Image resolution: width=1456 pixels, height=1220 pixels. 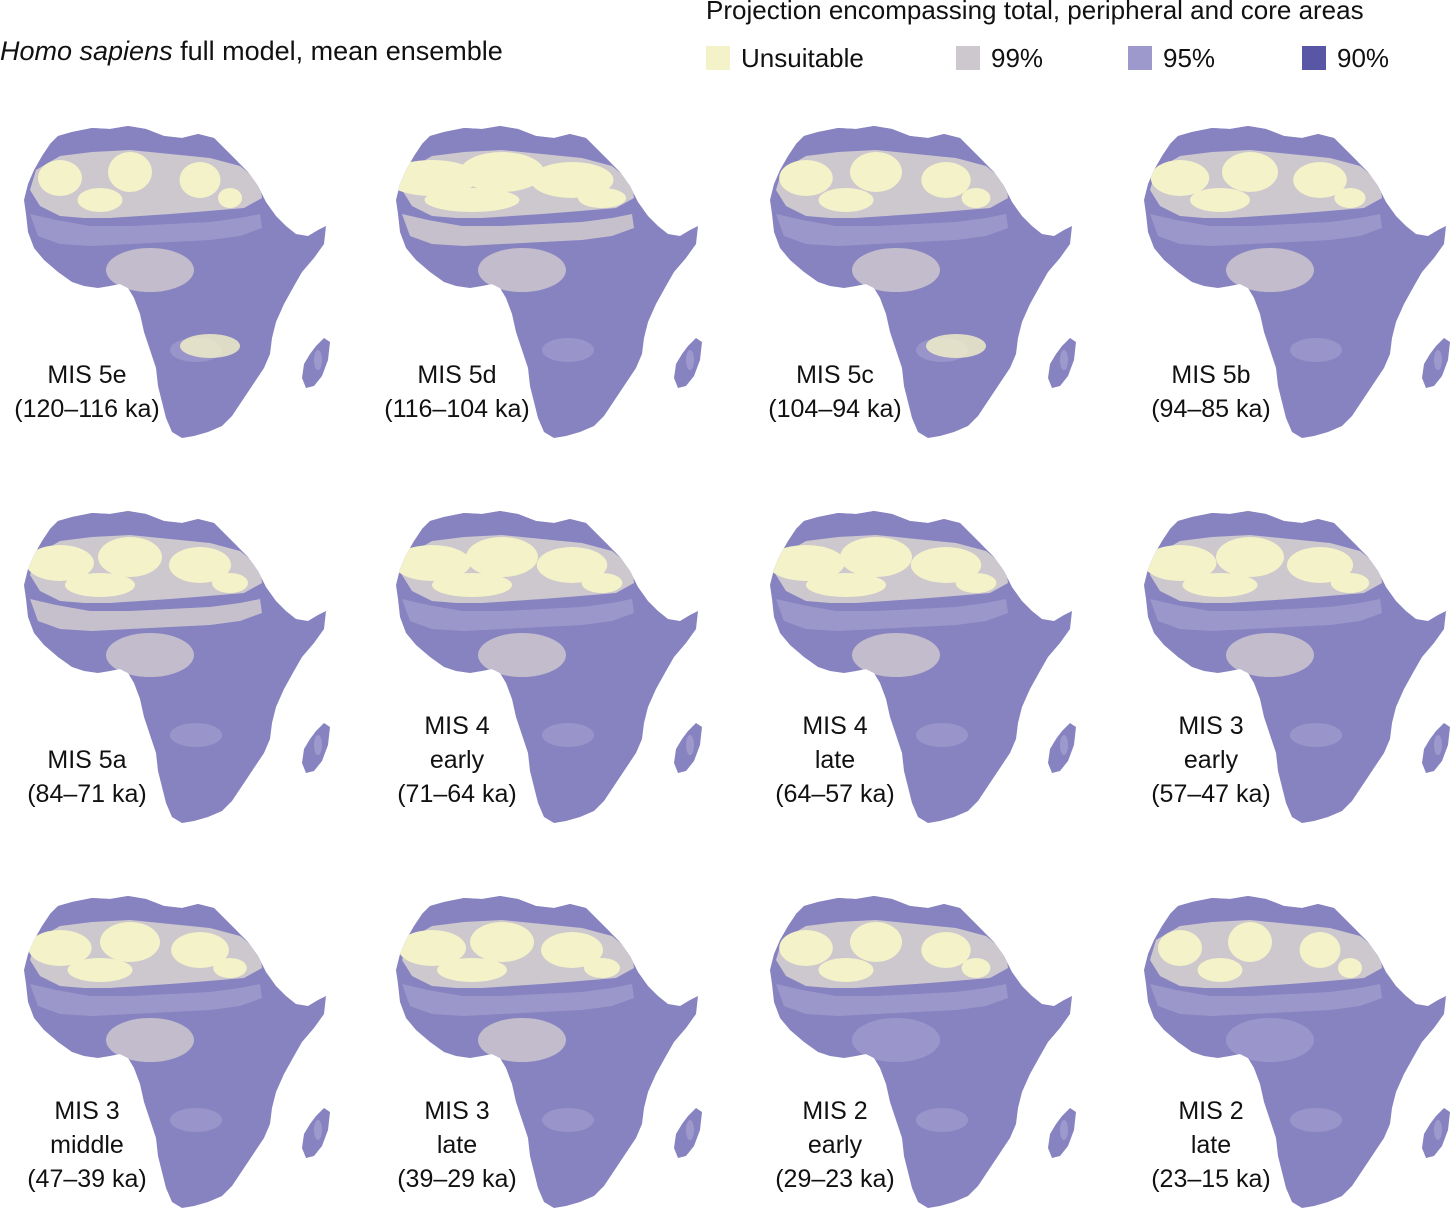 I want to click on panel-range: (57–47 ka), so click(x=1211, y=794).